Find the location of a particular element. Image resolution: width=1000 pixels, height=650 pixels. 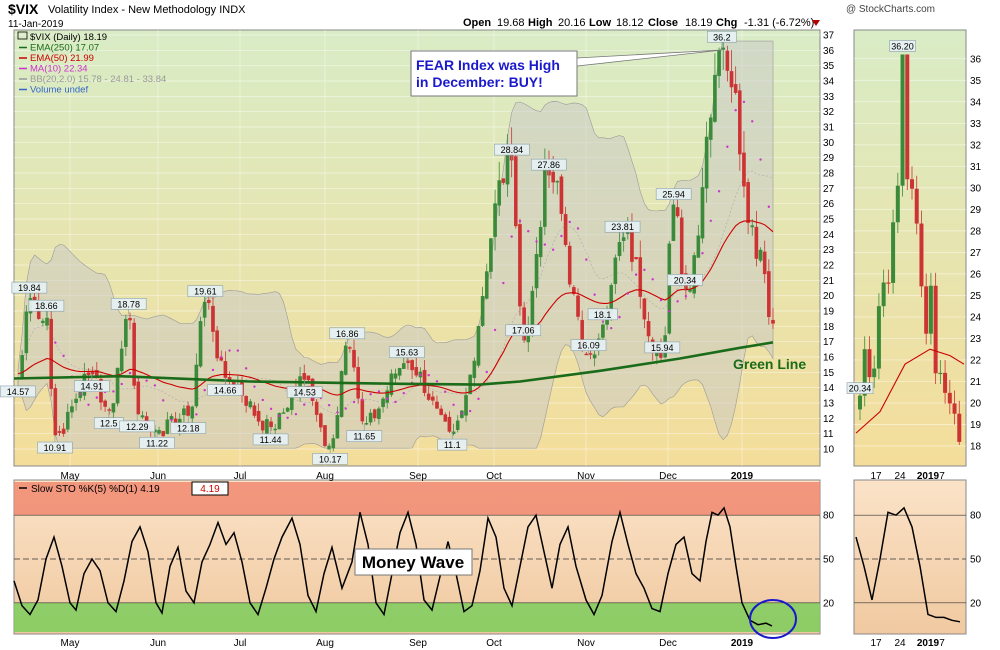

price-label: 14.57 is located at coordinates (18, 392).